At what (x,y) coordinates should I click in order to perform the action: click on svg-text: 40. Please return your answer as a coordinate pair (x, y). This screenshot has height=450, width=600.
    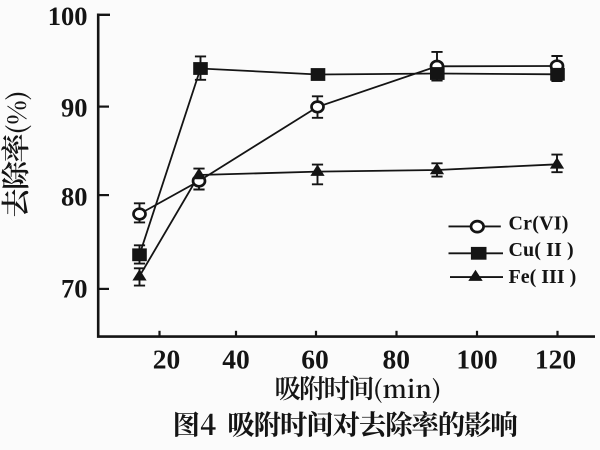
    Looking at the image, I should click on (236, 359).